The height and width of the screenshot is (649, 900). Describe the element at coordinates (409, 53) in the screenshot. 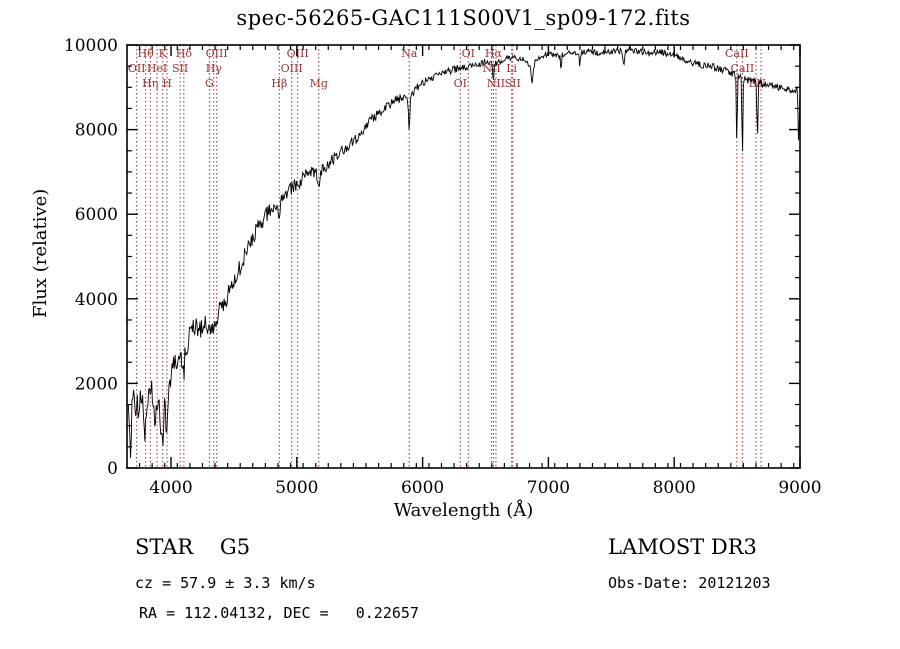

I see `marker-label: Na` at that location.